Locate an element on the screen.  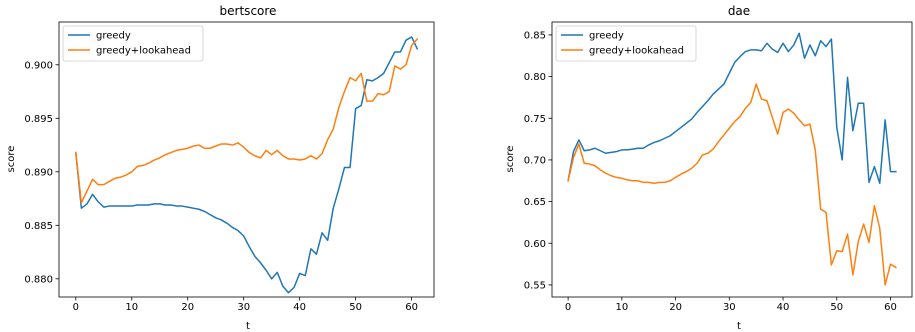
dae-x-tick-label: 40 is located at coordinates (783, 307).